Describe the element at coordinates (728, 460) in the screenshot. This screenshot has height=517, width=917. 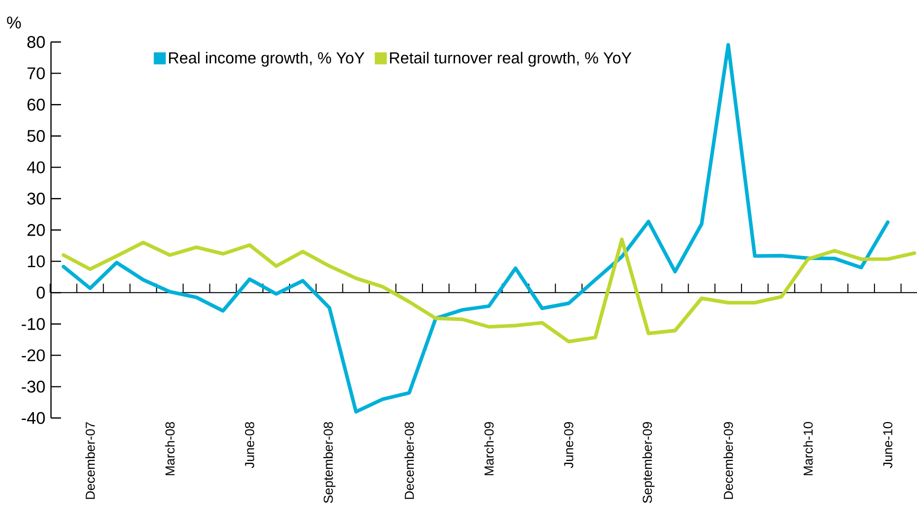
I see `x-tick-label: December-09` at that location.